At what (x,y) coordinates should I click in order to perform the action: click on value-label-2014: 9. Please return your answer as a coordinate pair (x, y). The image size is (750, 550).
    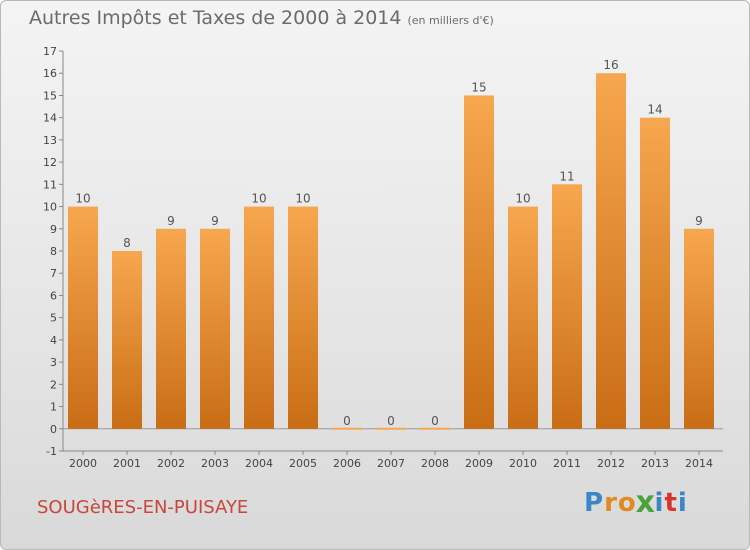
    Looking at the image, I should click on (699, 221).